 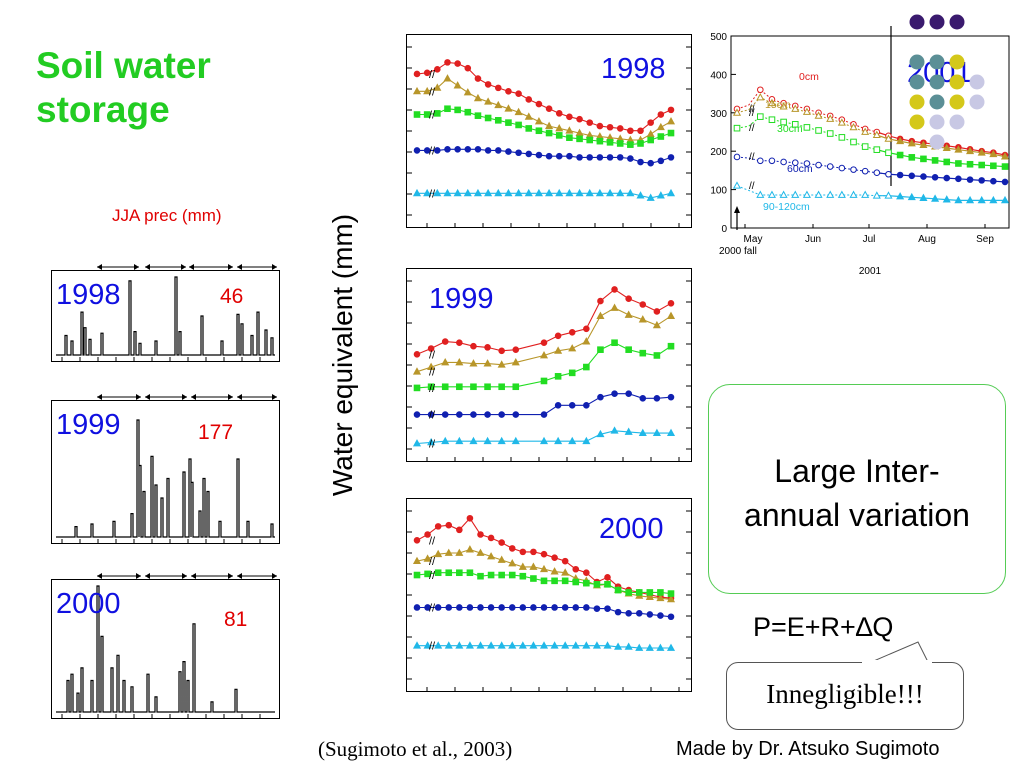 What do you see at coordinates (808, 749) in the screenshot?
I see `credit: Made by Dr. Atsuko Sugimoto` at bounding box center [808, 749].